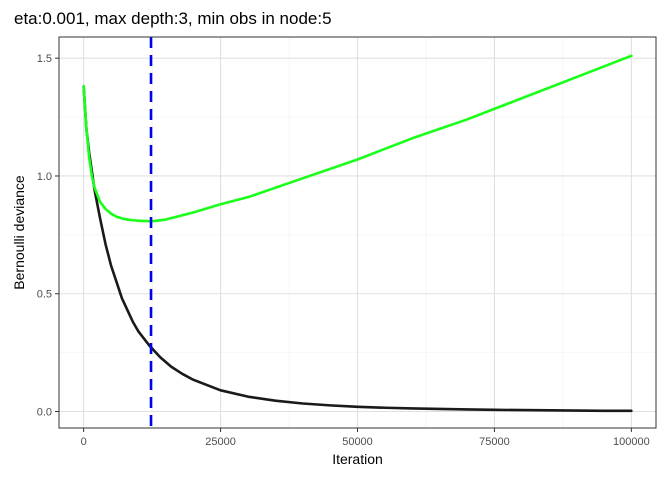 The height and width of the screenshot is (480, 672). I want to click on y-tick-label: 0.0, so click(44, 413).